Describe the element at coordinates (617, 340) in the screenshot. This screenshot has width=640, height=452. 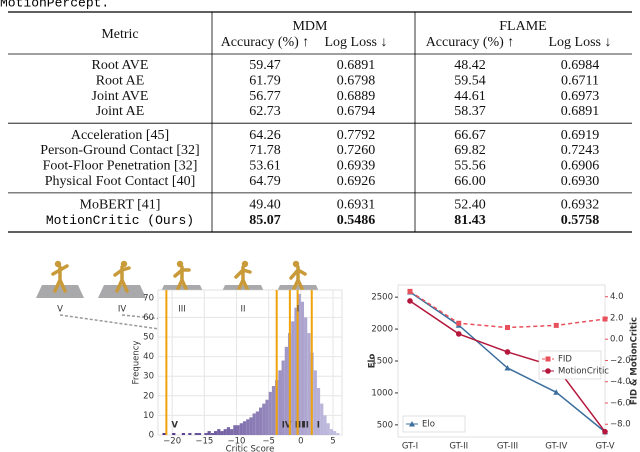
I see `y2-tick-label: 0.0` at that location.